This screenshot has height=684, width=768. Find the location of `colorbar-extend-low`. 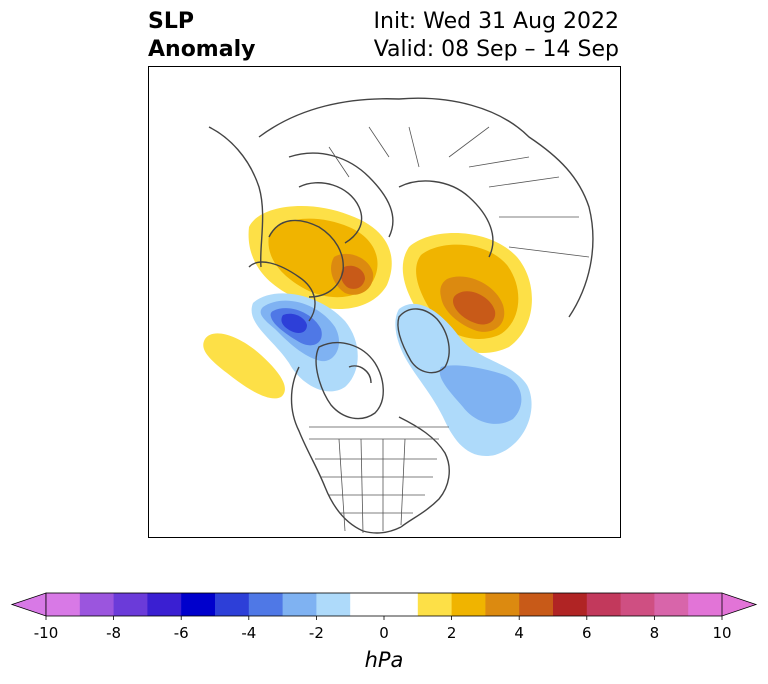

colorbar-extend-low is located at coordinates (28, 604).